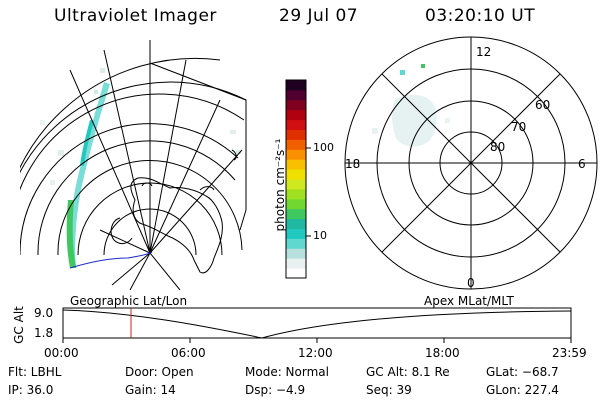  What do you see at coordinates (480, 16) in the screenshot?
I see `time-label: 03:20:10 UT` at bounding box center [480, 16].